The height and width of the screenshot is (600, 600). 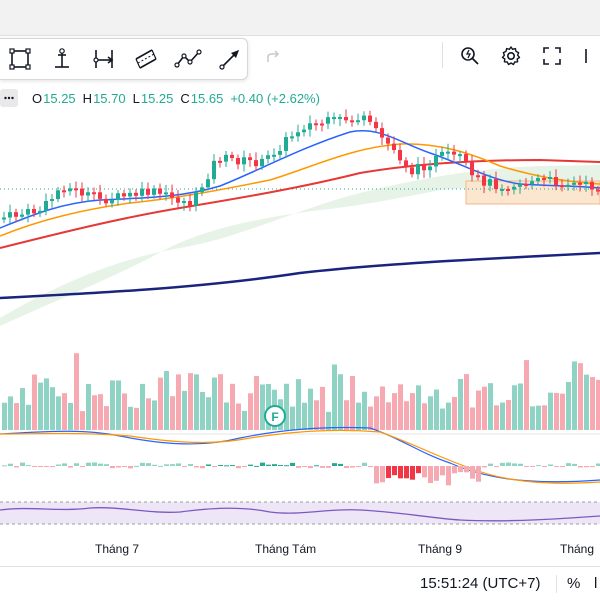 What do you see at coordinates (470, 56) in the screenshot?
I see `zoom-settings-icon` at bounding box center [470, 56].